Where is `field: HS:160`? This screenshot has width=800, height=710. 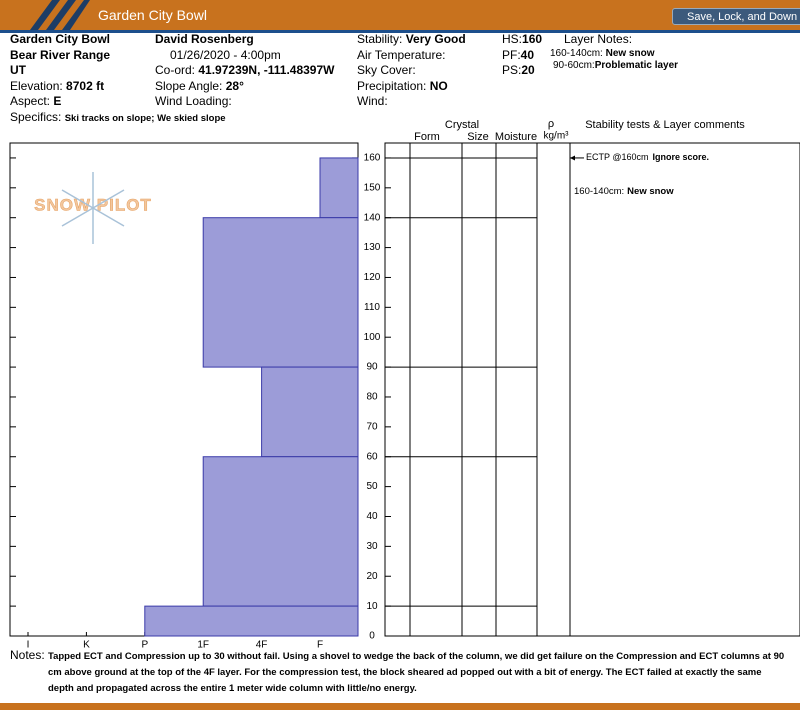 field: HS:160 is located at coordinates (522, 40).